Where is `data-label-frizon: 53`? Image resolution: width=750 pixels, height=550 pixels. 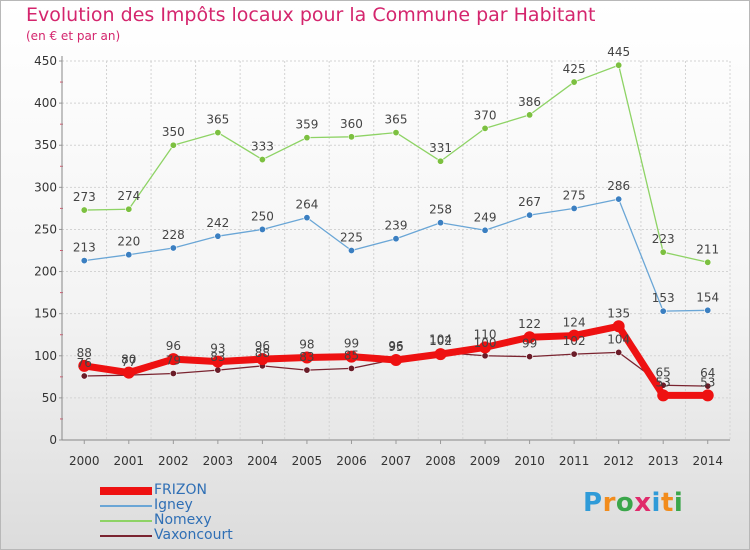
data-label-frizon: 53 is located at coordinates (663, 382).